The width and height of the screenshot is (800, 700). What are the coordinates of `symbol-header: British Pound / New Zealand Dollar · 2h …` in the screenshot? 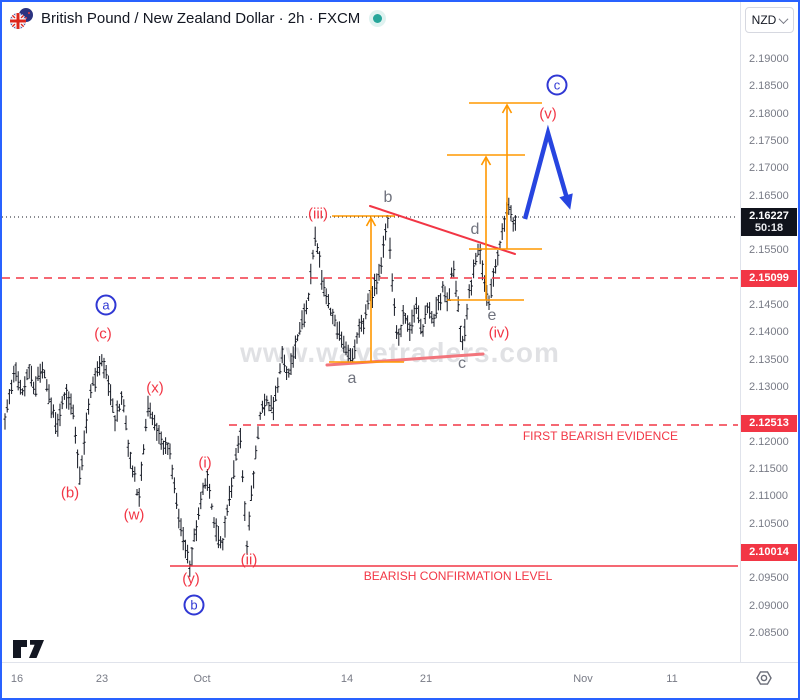 It's located at (195, 18).